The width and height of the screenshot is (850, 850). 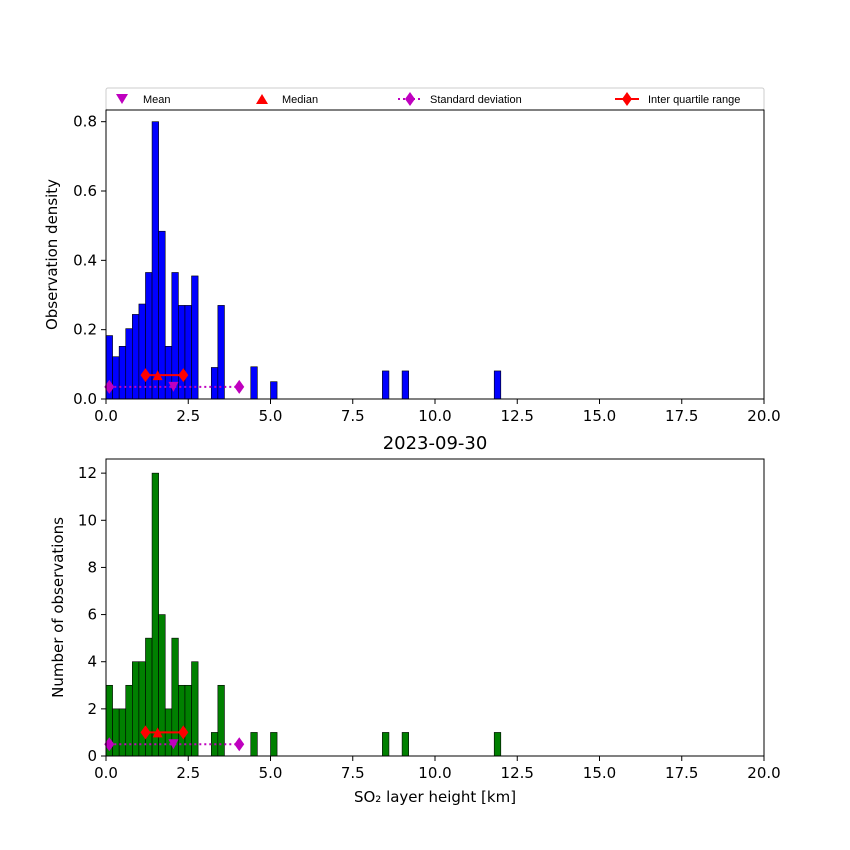 What do you see at coordinates (92, 756) in the screenshot?
I see `y-tick-label: 0` at bounding box center [92, 756].